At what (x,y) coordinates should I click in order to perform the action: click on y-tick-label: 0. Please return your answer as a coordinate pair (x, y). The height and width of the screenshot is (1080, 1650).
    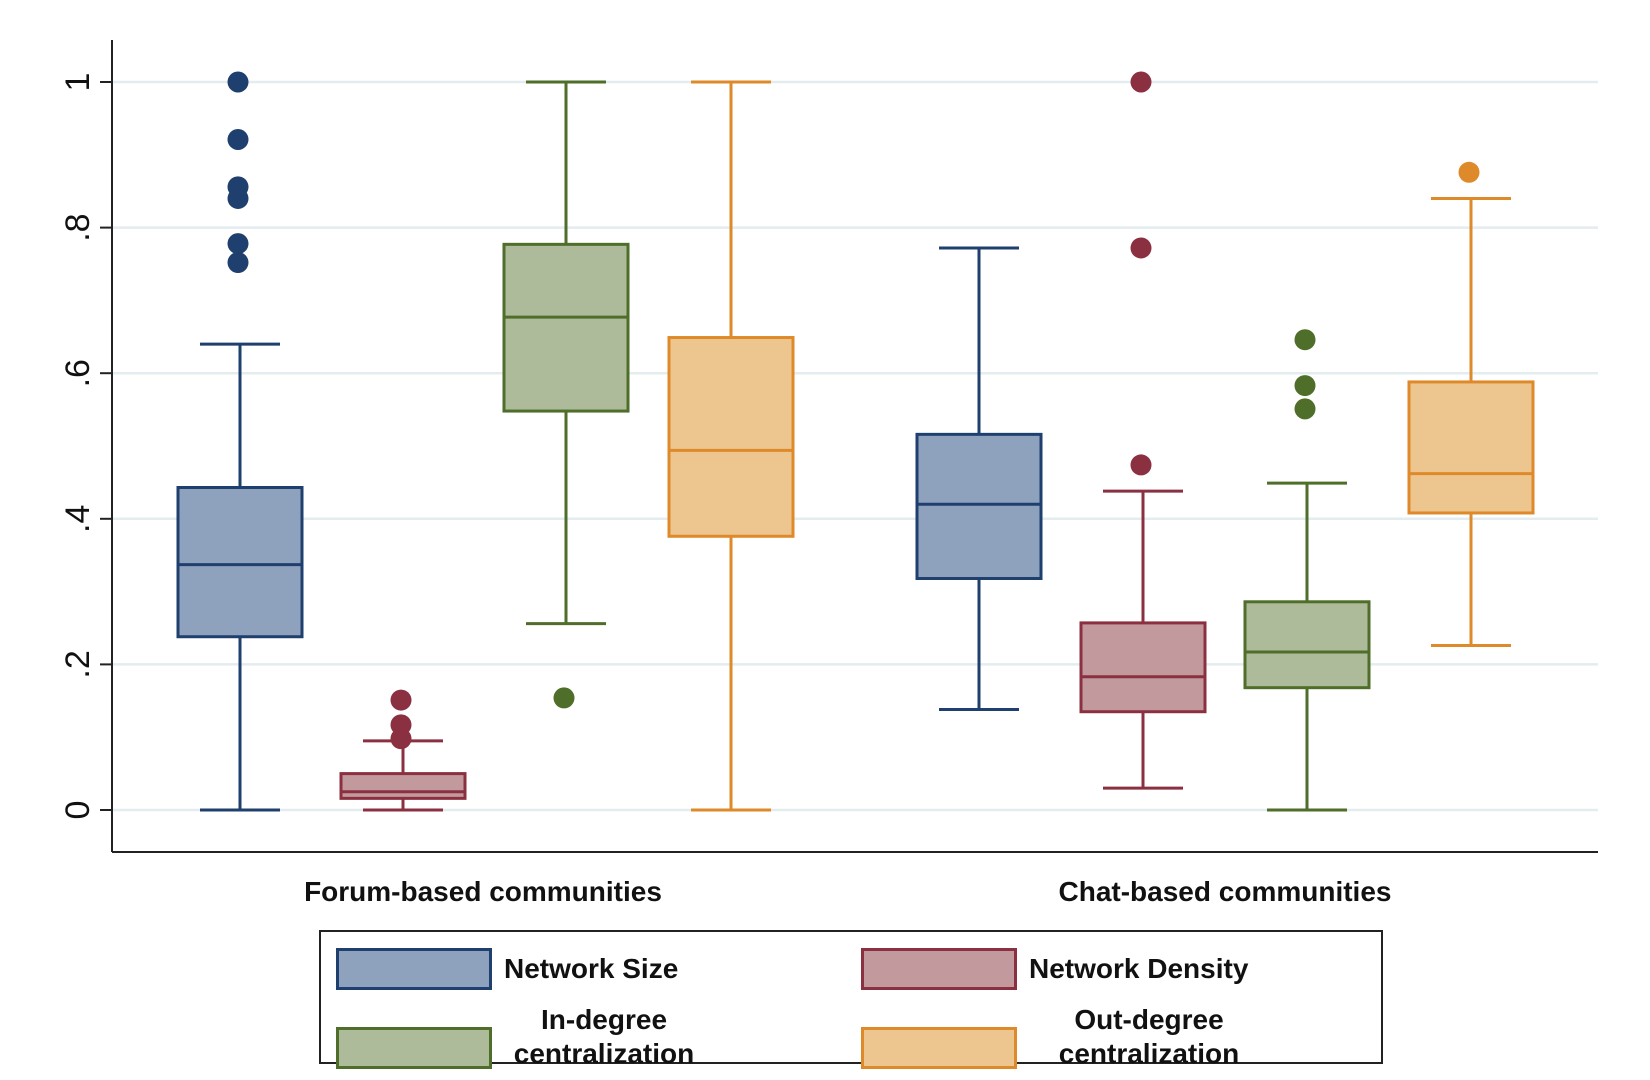
    Looking at the image, I should click on (78, 810).